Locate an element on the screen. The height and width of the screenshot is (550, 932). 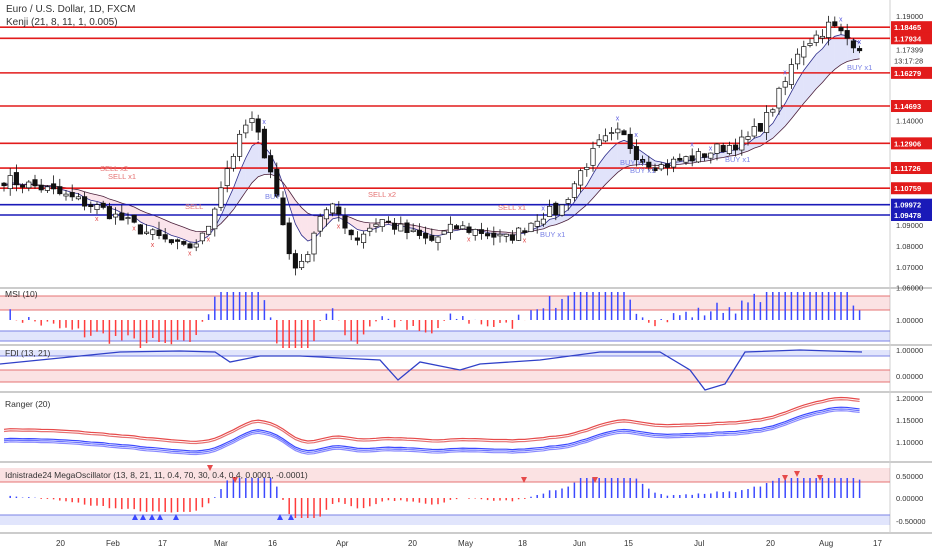
level-label: 1.09478 is located at coordinates (907, 215).